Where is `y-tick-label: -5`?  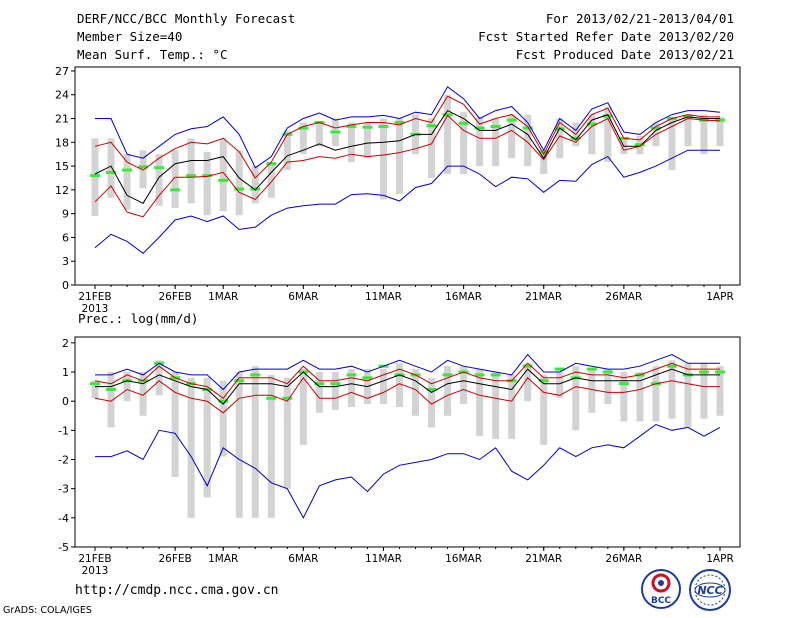
y-tick-label: -5 is located at coordinates (63, 547).